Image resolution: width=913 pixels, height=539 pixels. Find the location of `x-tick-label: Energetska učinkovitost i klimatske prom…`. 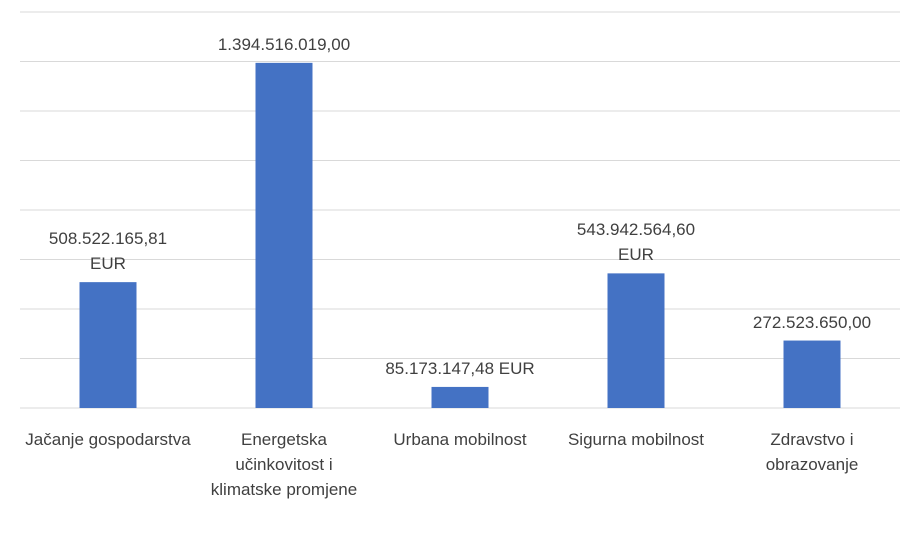

x-tick-label: Energetska učinkovitost i klimatske prom… is located at coordinates (284, 464).